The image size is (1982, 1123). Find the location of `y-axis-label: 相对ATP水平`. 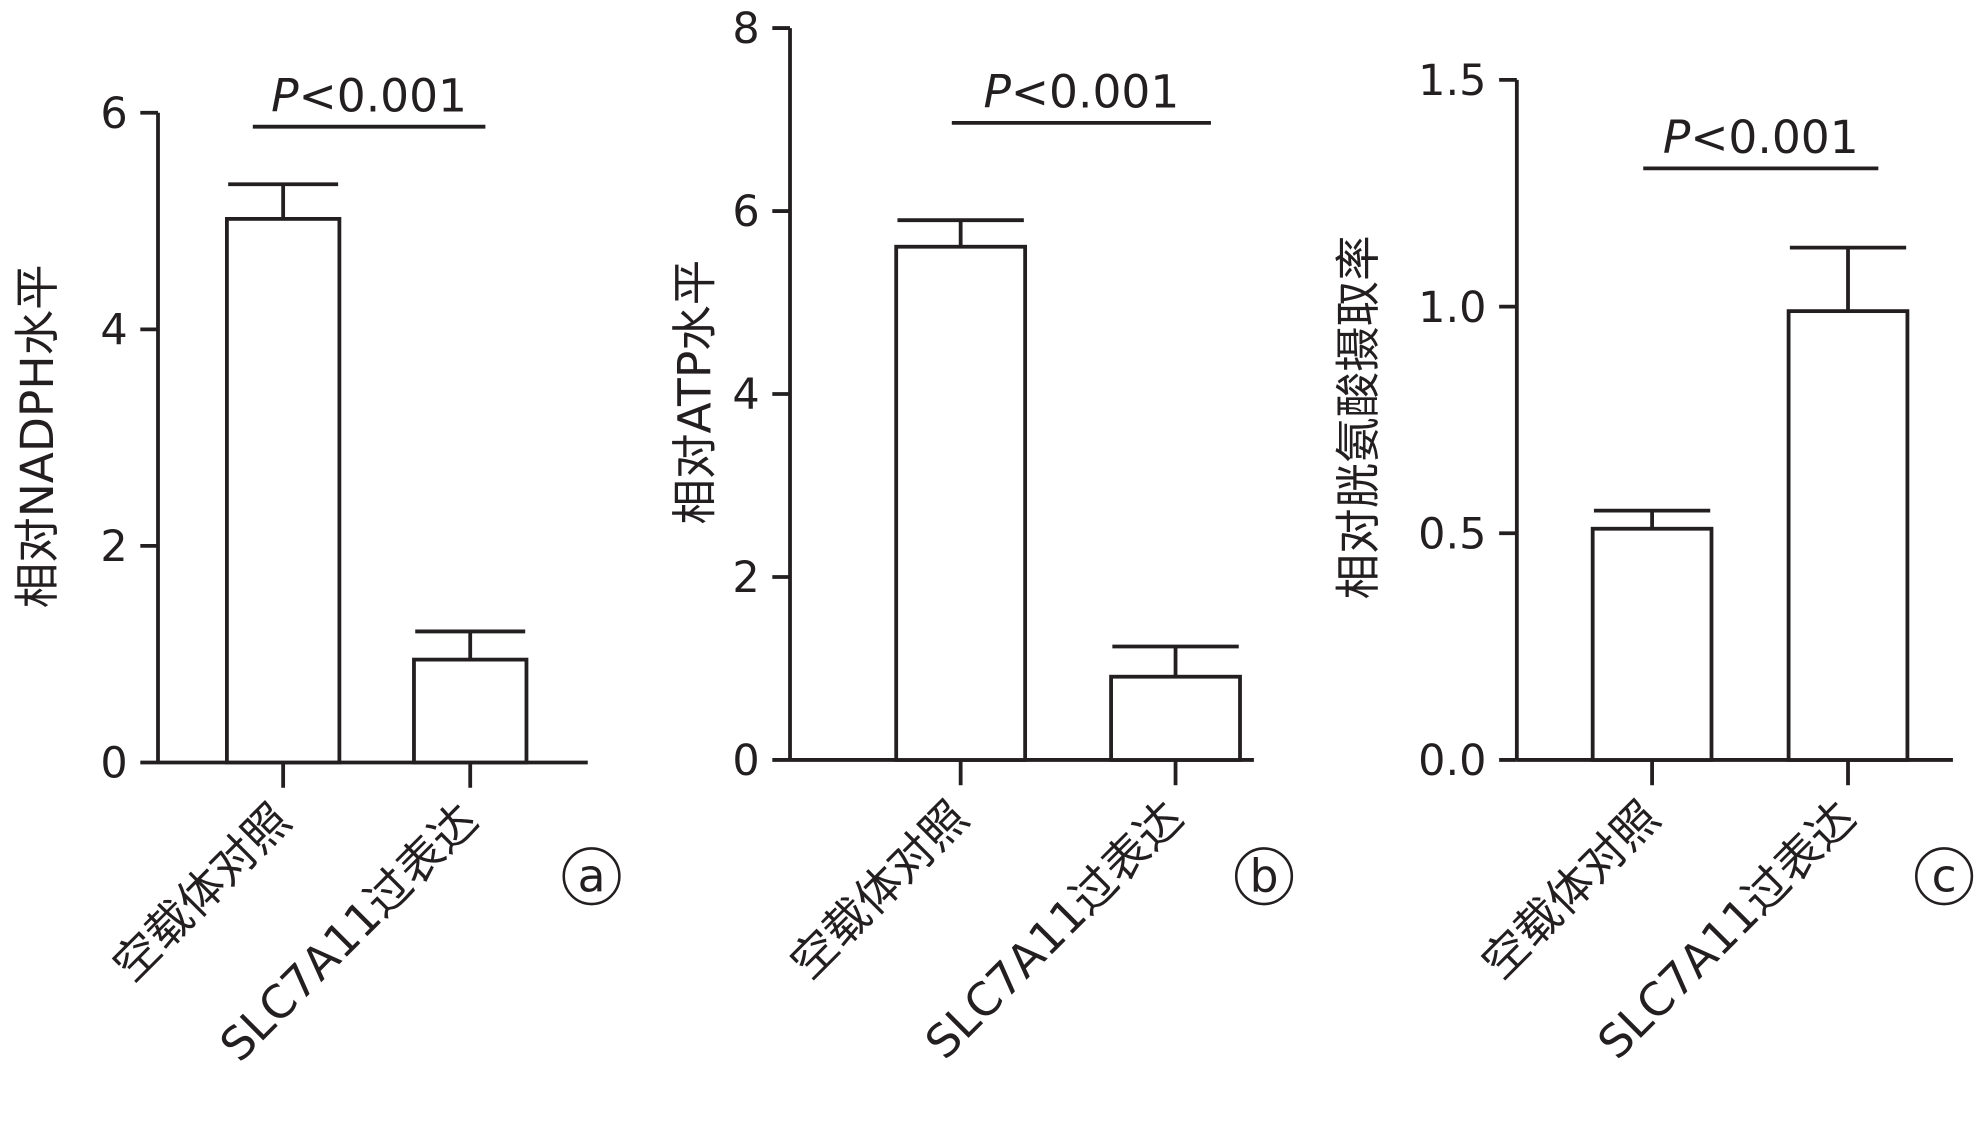

y-axis-label: 相对ATP水平 is located at coordinates (694, 392).